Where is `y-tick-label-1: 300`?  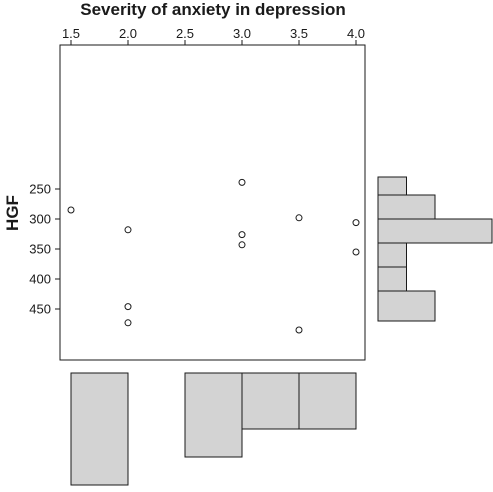
y-tick-label-1: 300 is located at coordinates (40, 219).